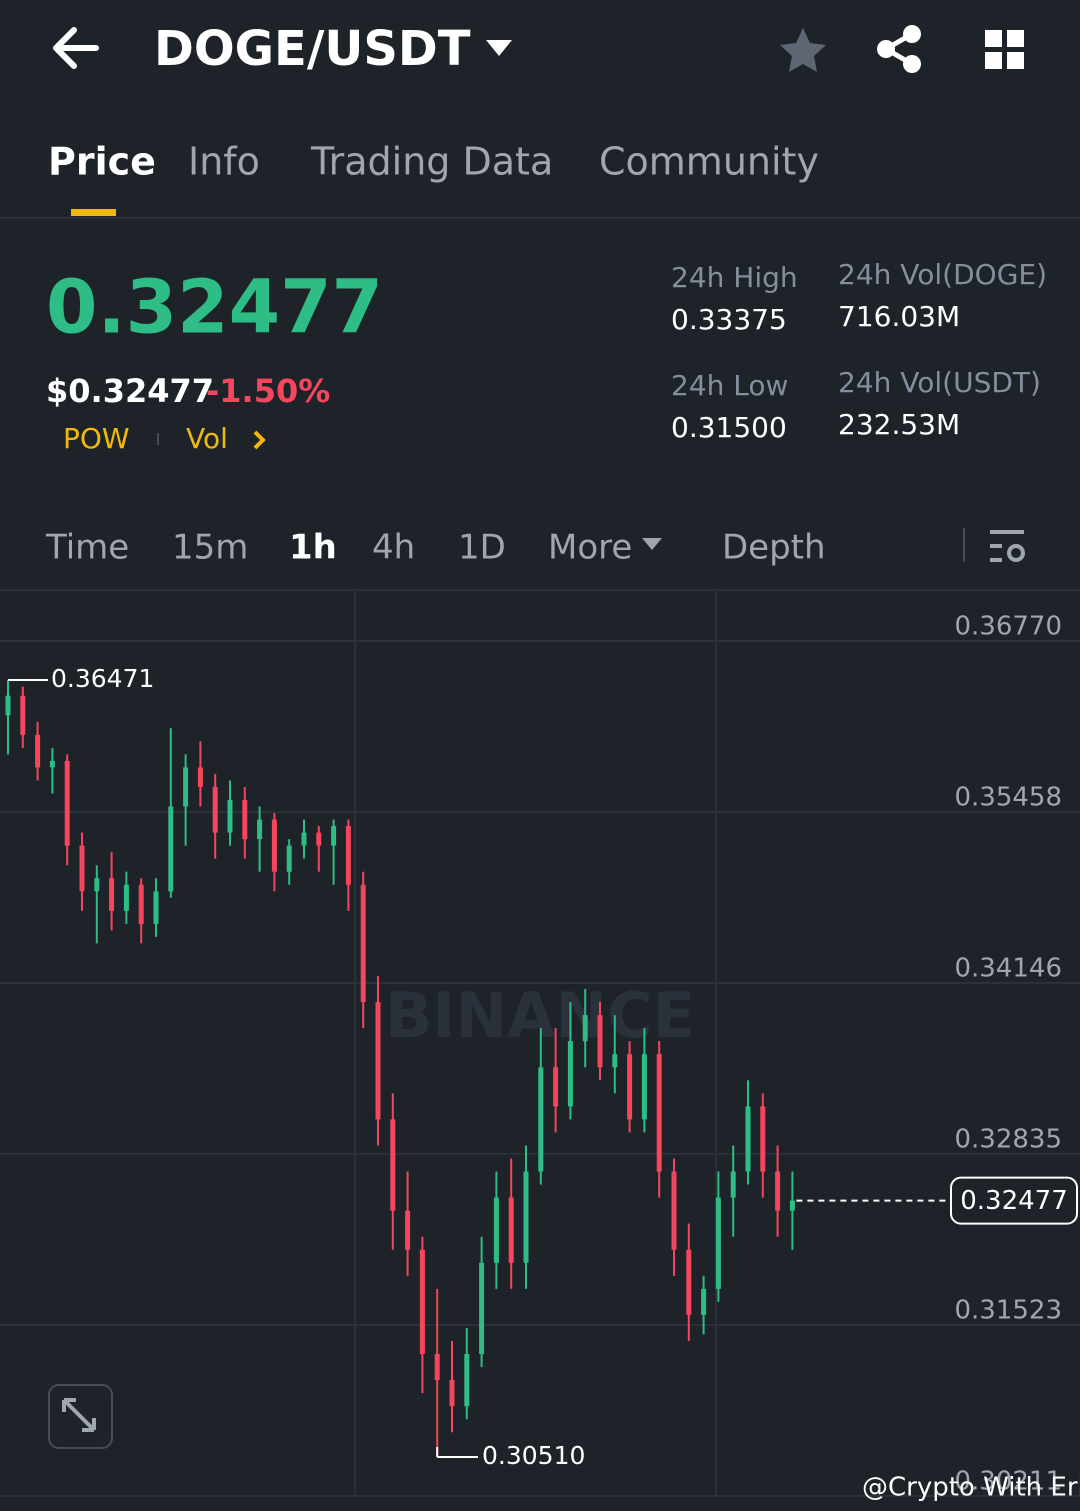 The image size is (1080, 1511). I want to click on y-tick-label: 0.32835, so click(1008, 1139).